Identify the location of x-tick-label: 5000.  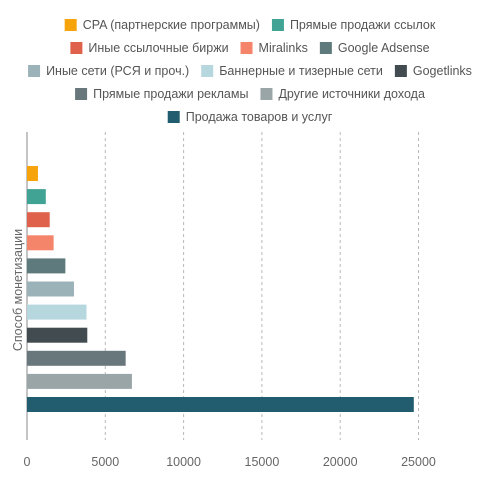
(105, 462).